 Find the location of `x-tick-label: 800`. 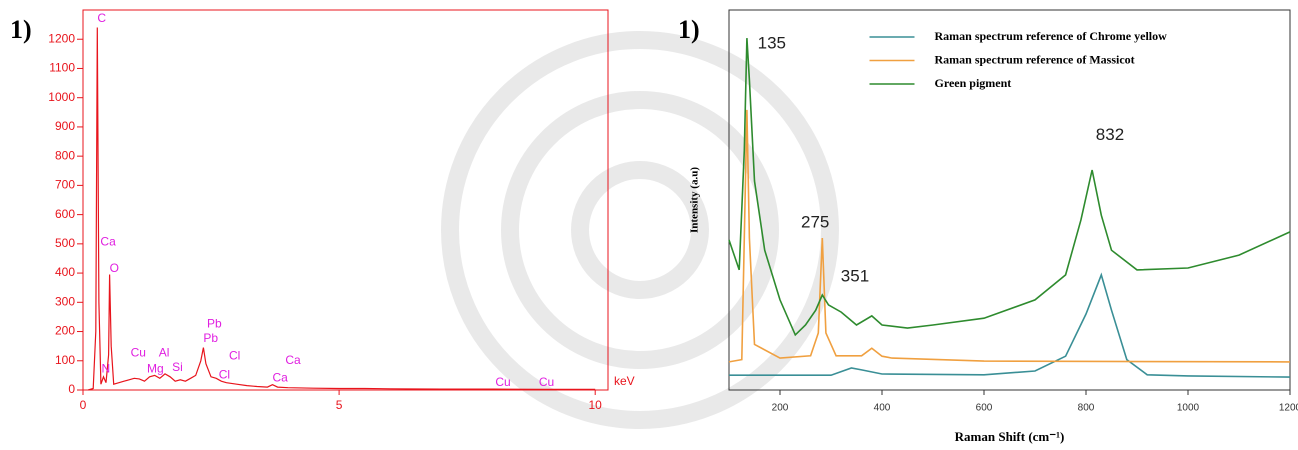

x-tick-label: 800 is located at coordinates (1086, 408).